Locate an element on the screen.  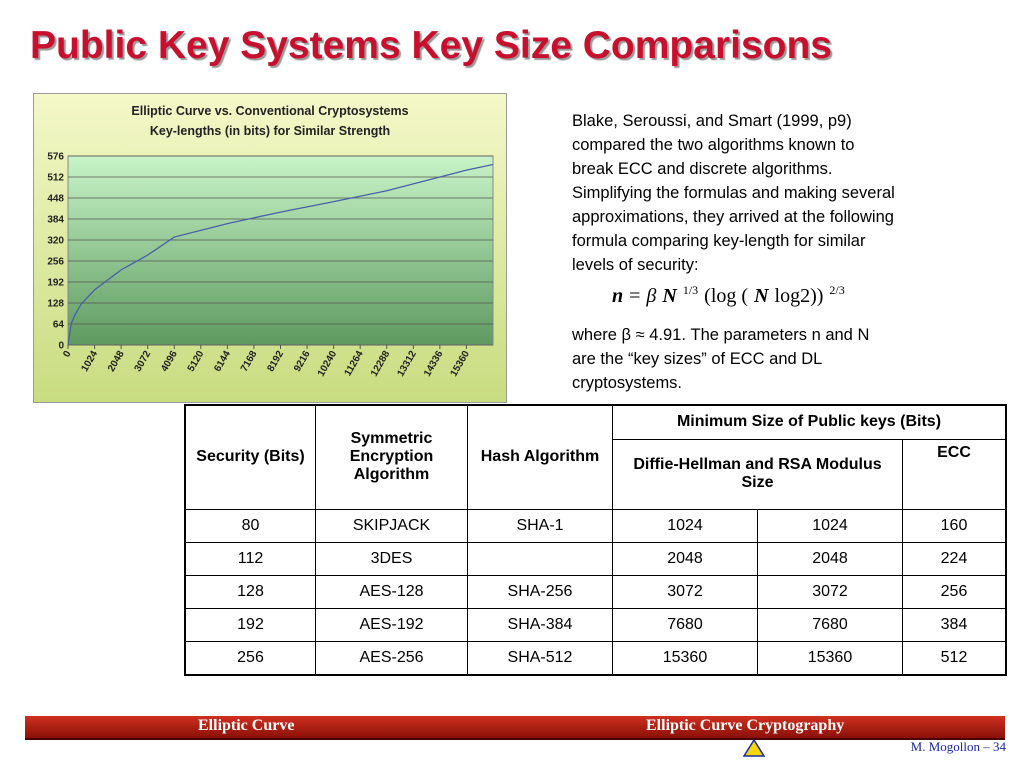
header-cell: Diffie-Hellman and RSA Modulus Size is located at coordinates (757, 474).